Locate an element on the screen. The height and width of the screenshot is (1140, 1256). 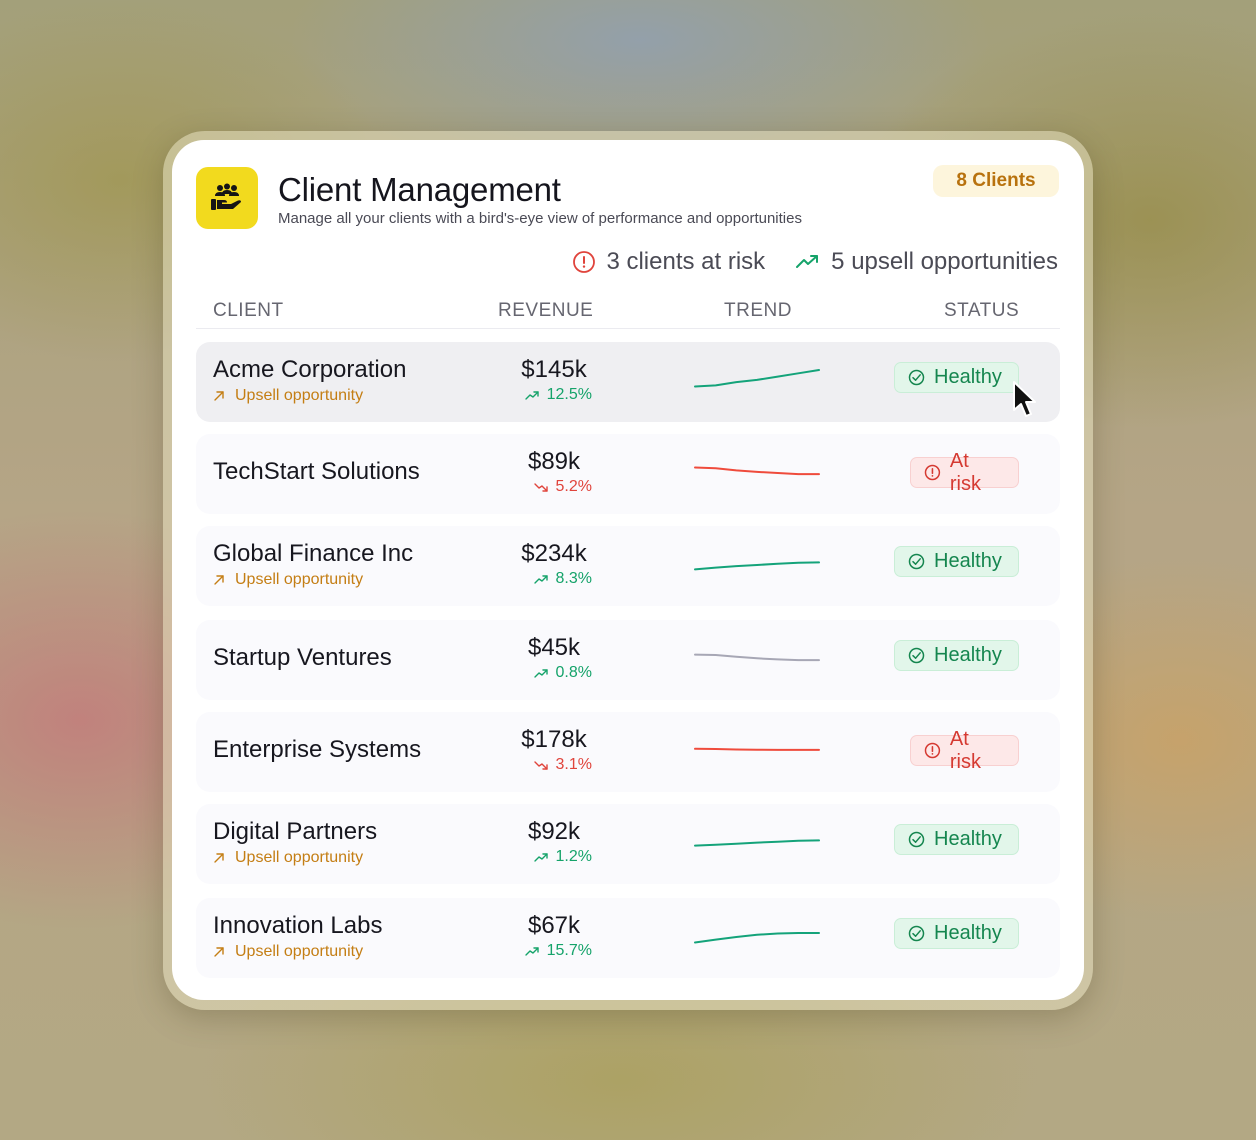
revenue-cell: $92k 1.2% is located at coordinates (544, 842).